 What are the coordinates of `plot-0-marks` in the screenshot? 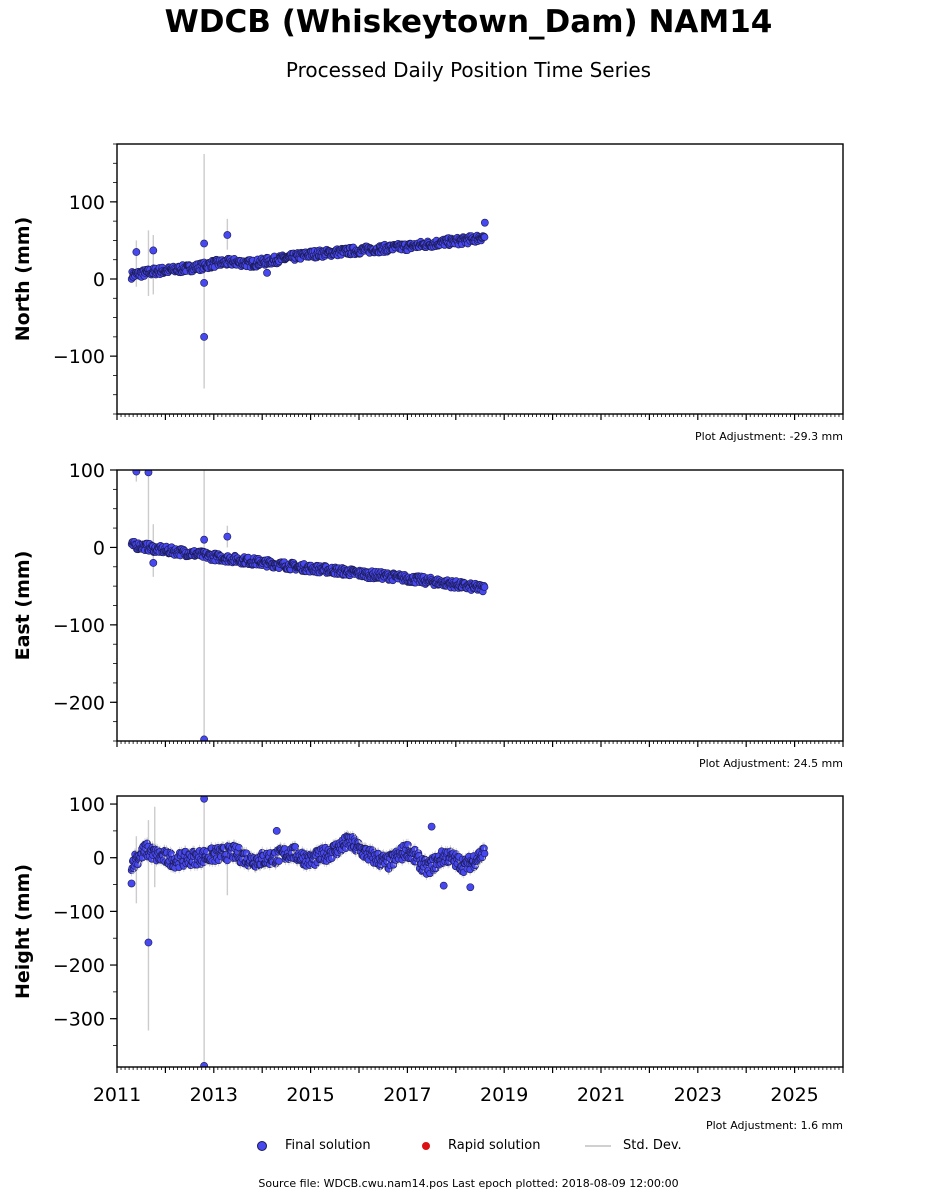 It's located at (308, 271).